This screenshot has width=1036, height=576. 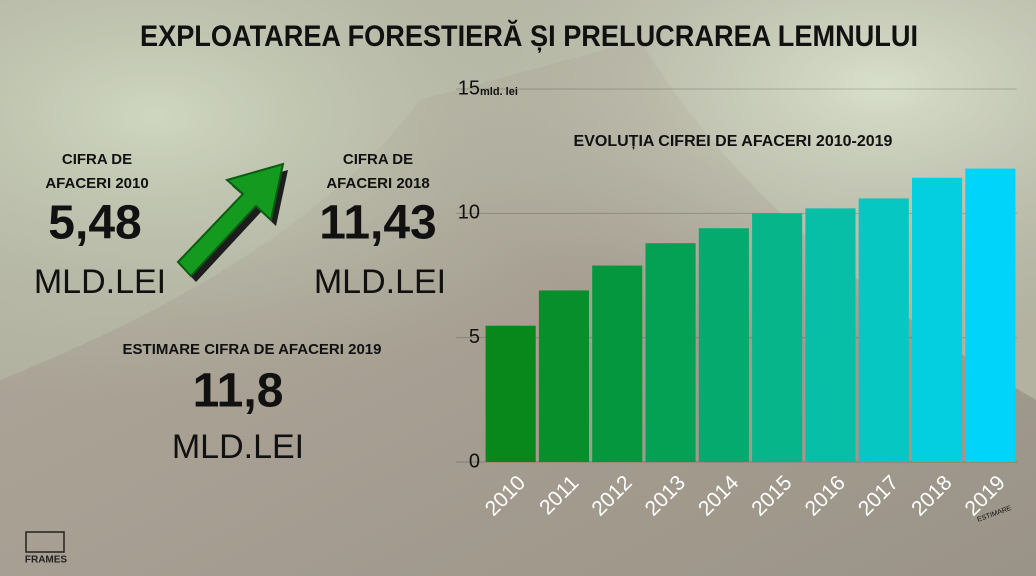 What do you see at coordinates (230, 220) in the screenshot?
I see `arrow` at bounding box center [230, 220].